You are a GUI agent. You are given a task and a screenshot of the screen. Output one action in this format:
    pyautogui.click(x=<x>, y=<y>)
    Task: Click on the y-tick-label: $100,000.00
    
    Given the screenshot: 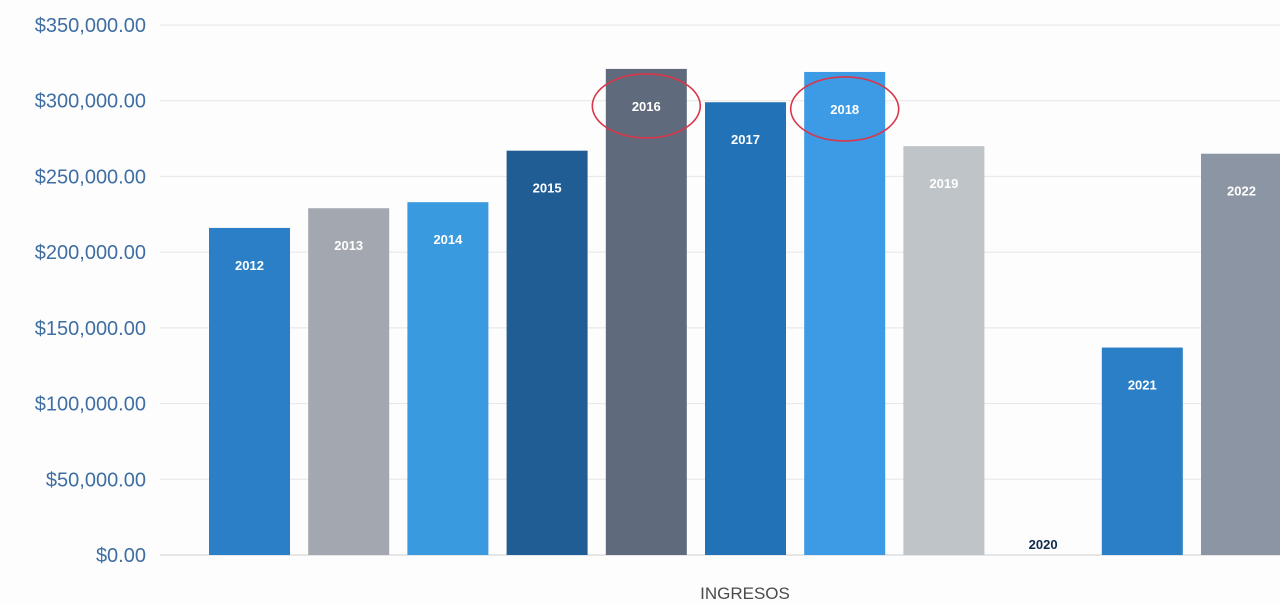 What is the action you would take?
    pyautogui.click(x=90, y=405)
    